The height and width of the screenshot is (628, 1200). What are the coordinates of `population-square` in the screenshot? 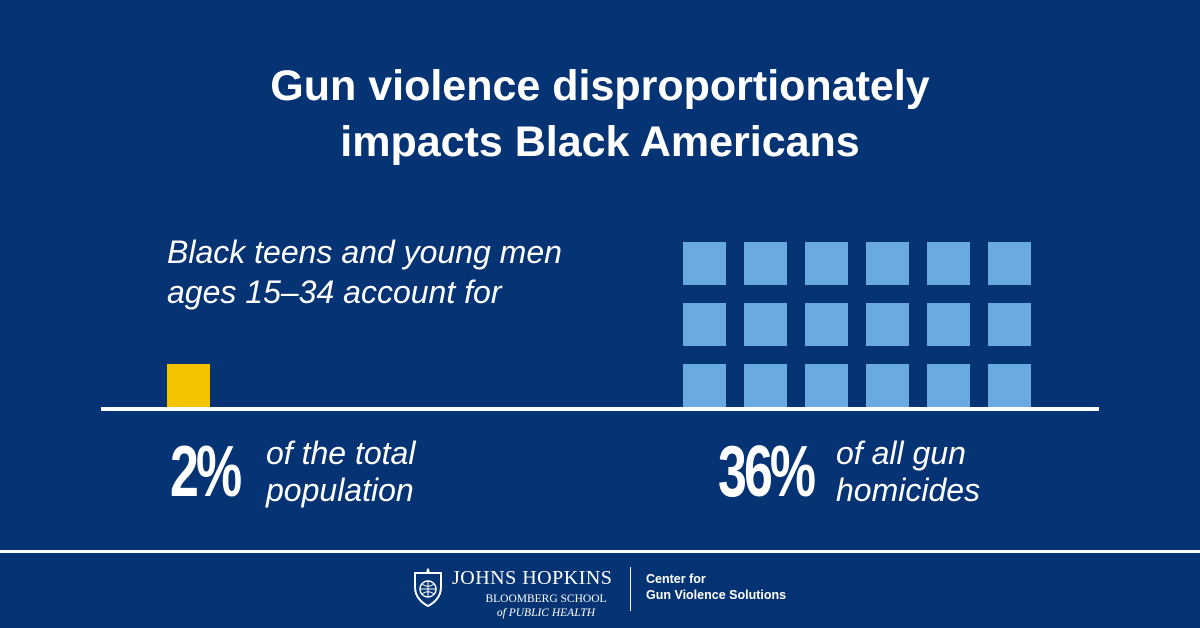 It's located at (188, 385).